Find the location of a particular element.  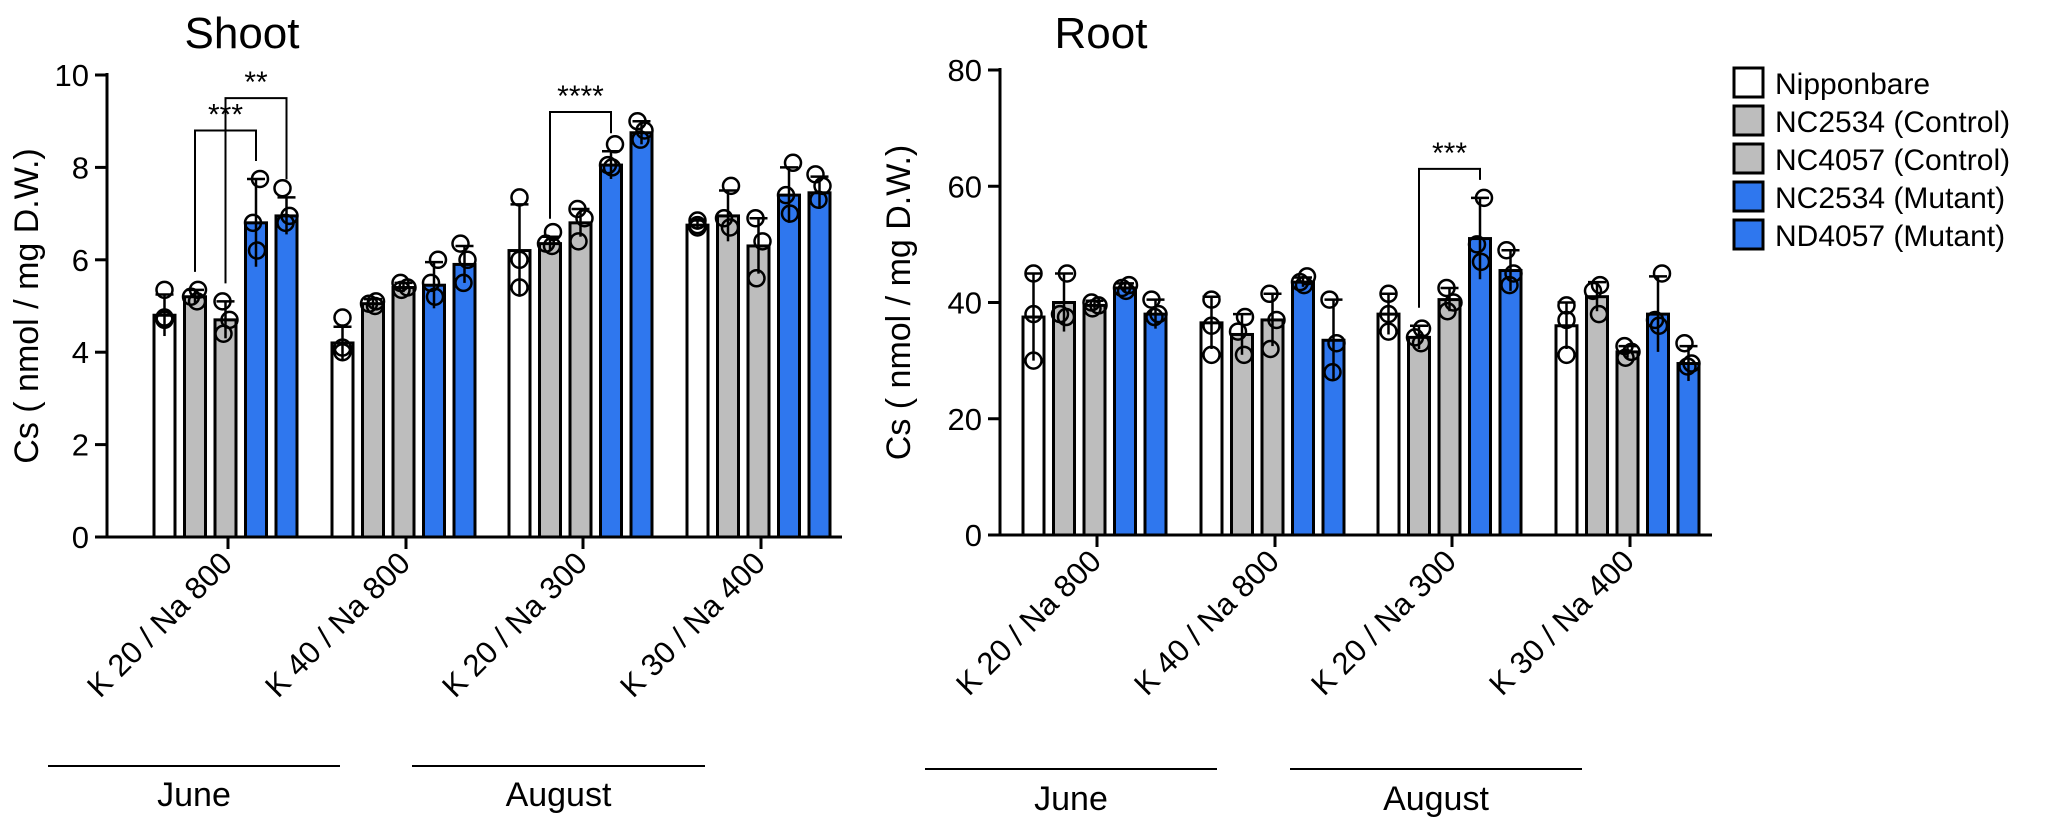

month-label: June is located at coordinates (194, 795).